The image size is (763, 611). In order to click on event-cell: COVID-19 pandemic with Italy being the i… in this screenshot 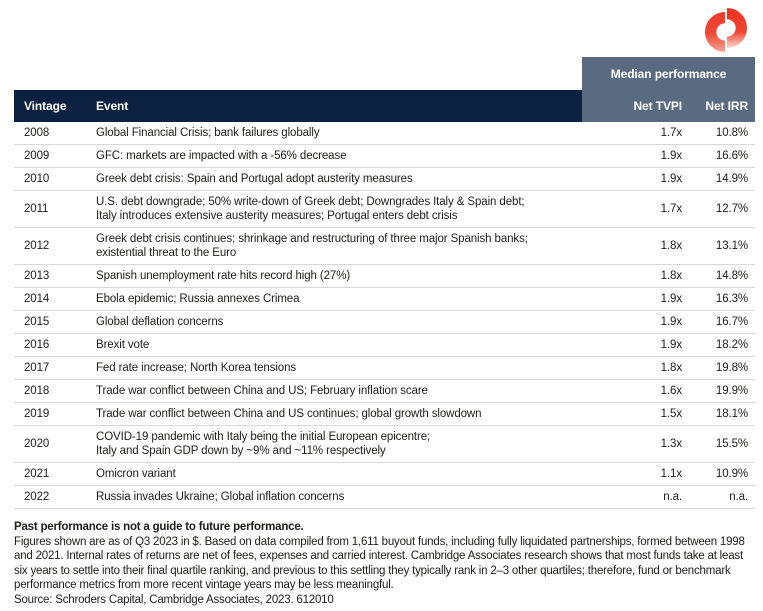, I will do `click(339, 444)`.